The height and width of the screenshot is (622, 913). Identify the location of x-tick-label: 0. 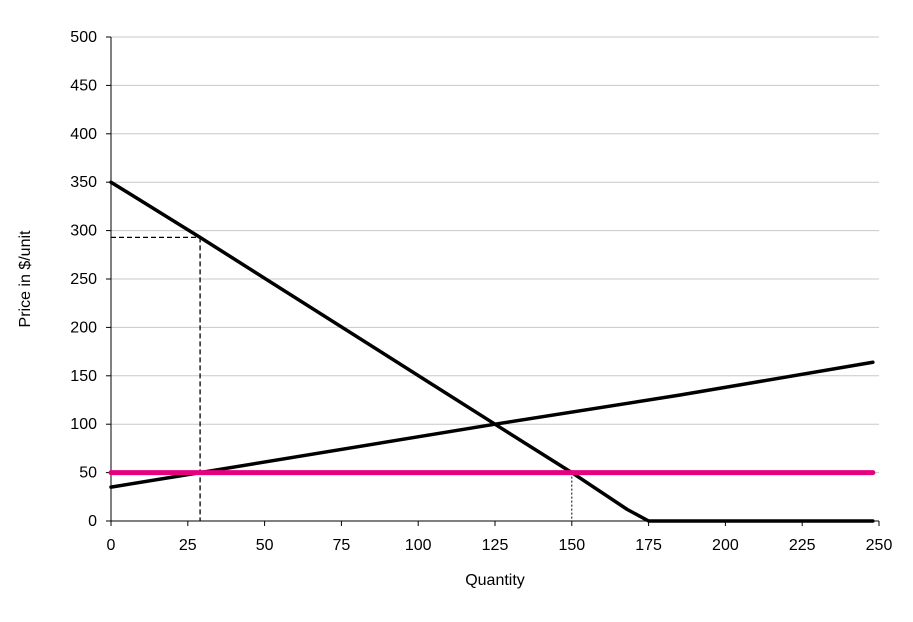
(111, 545).